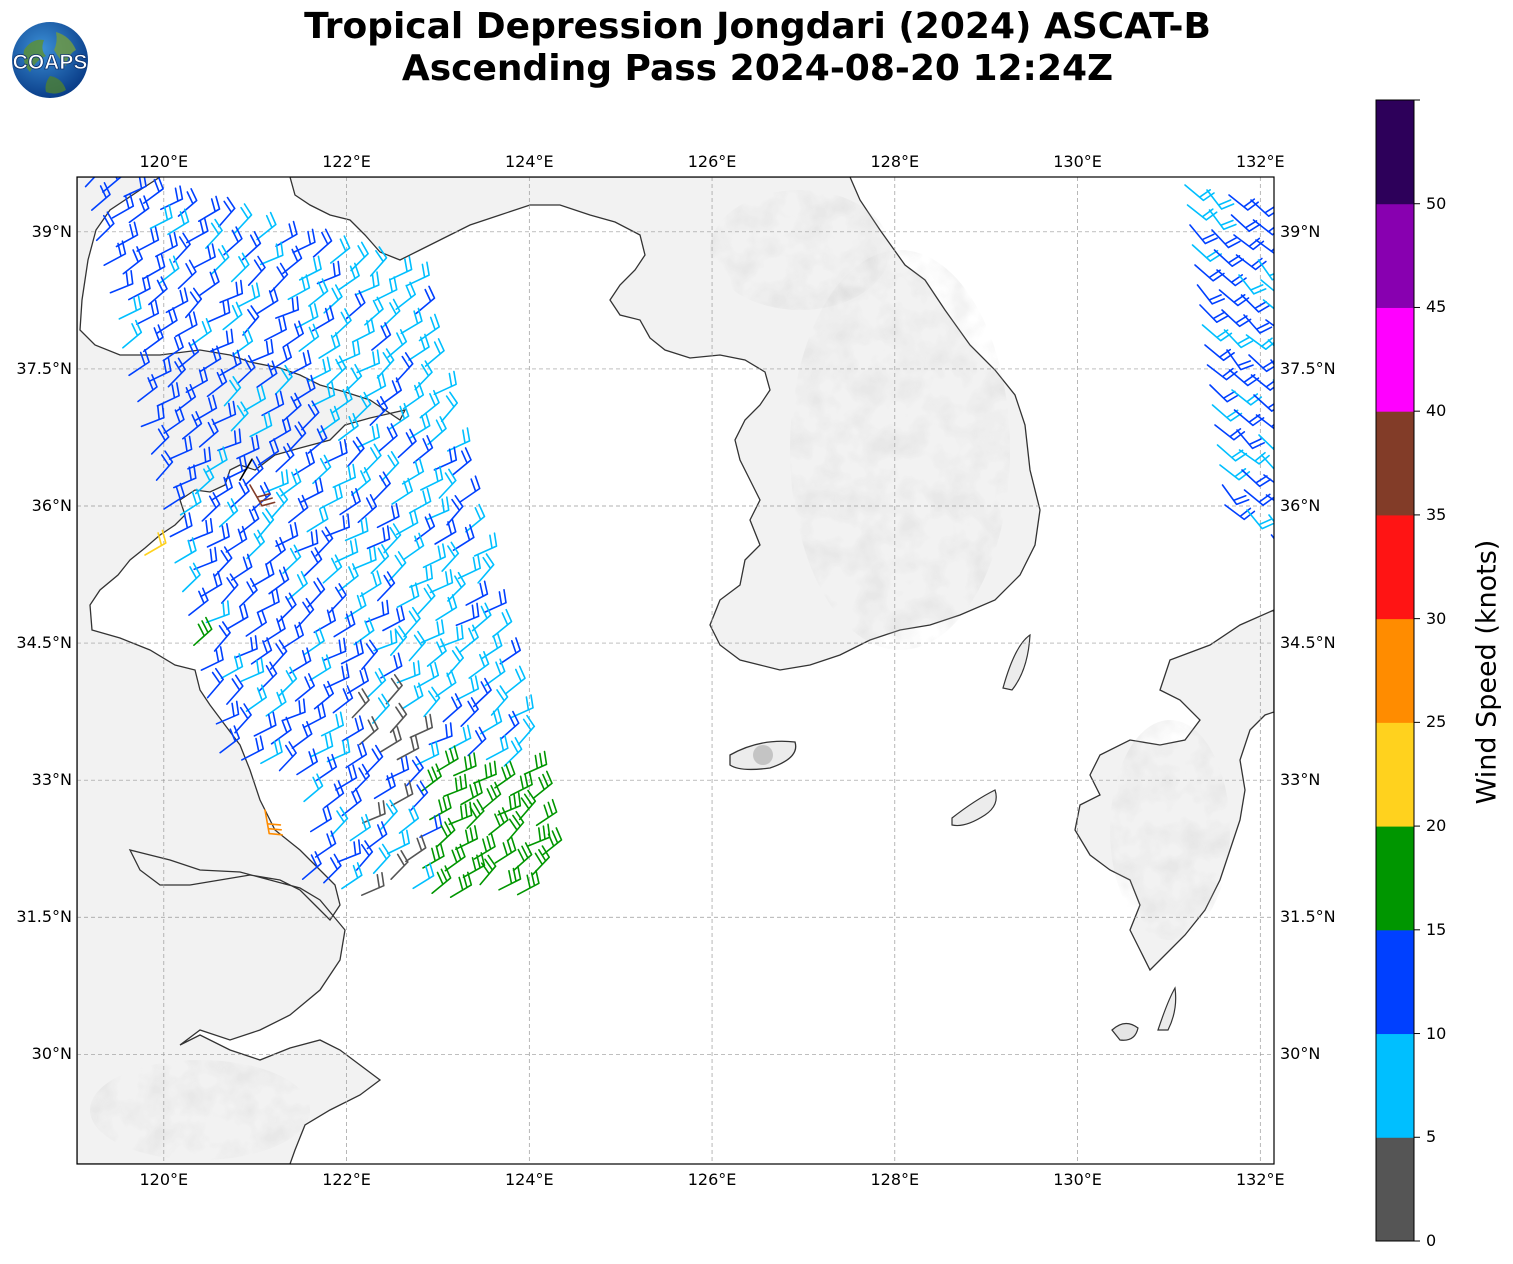 The height and width of the screenshot is (1264, 1513). Describe the element at coordinates (164, 161) in the screenshot. I see `lon-tick-top: 120°E` at that location.